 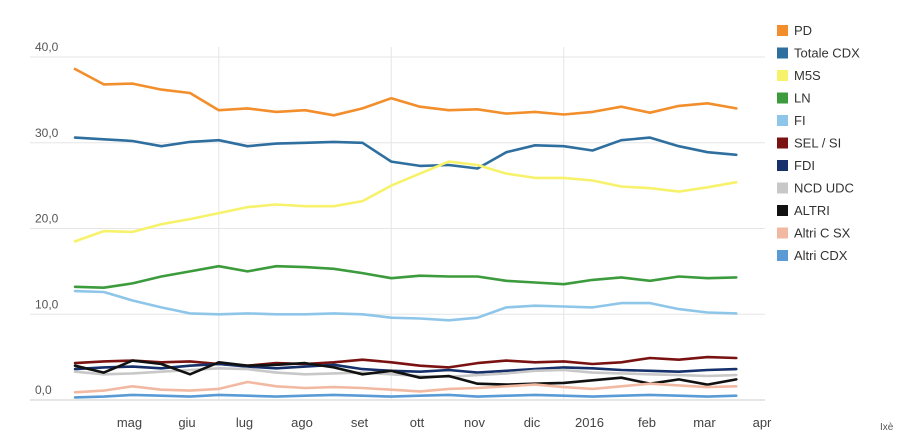 I want to click on series-line-altri-c-sx, so click(x=405, y=387).